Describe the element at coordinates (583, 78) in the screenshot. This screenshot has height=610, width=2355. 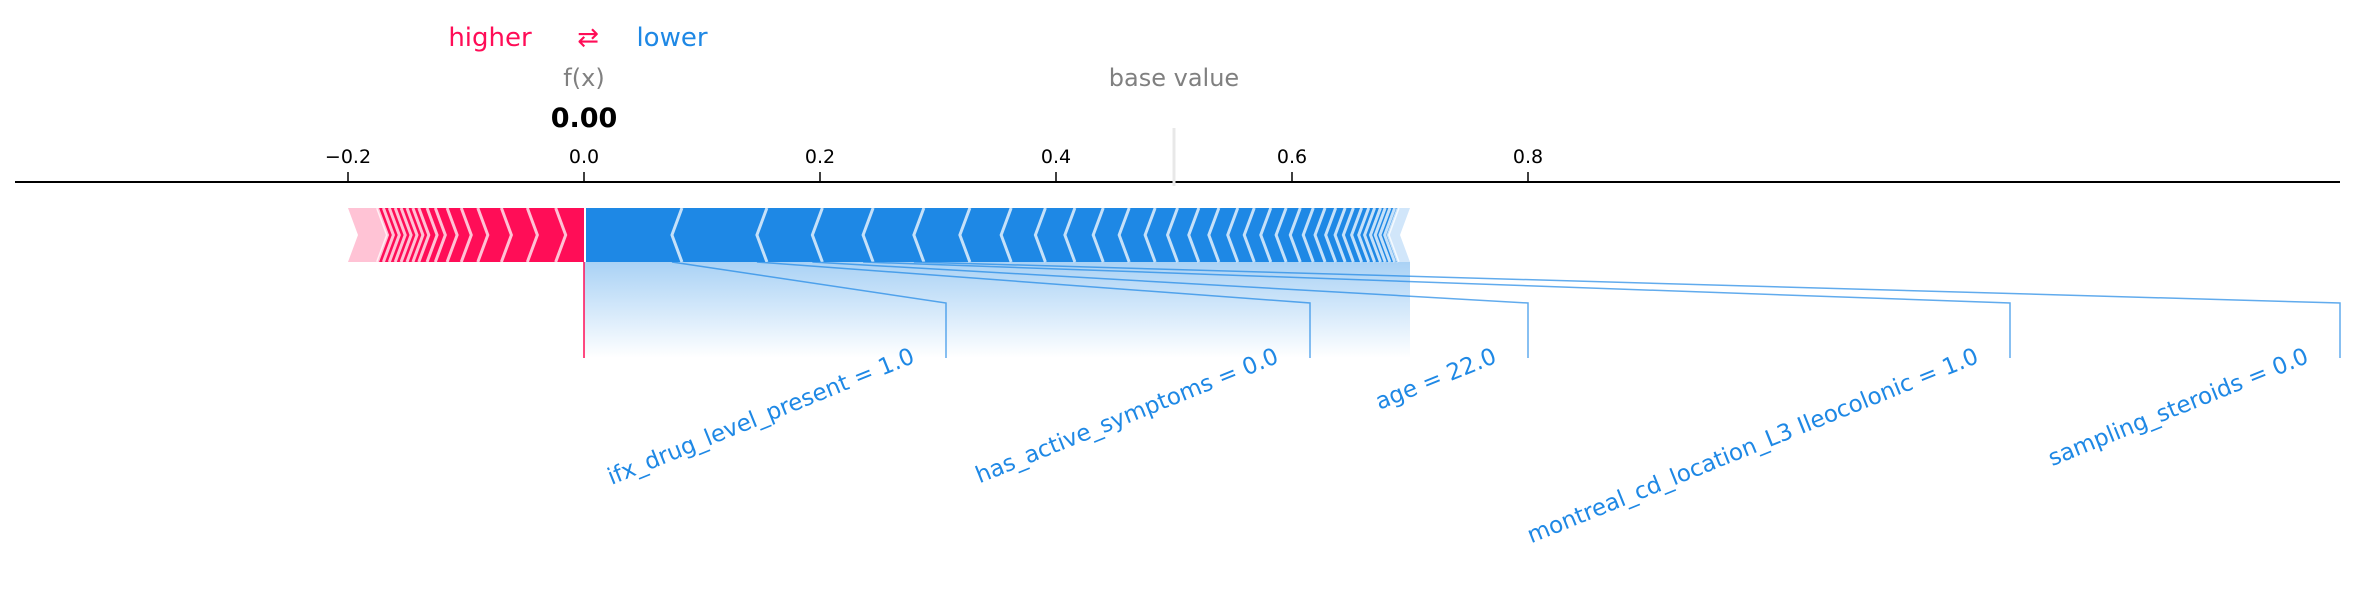
I see `fx-label: f(x)` at that location.